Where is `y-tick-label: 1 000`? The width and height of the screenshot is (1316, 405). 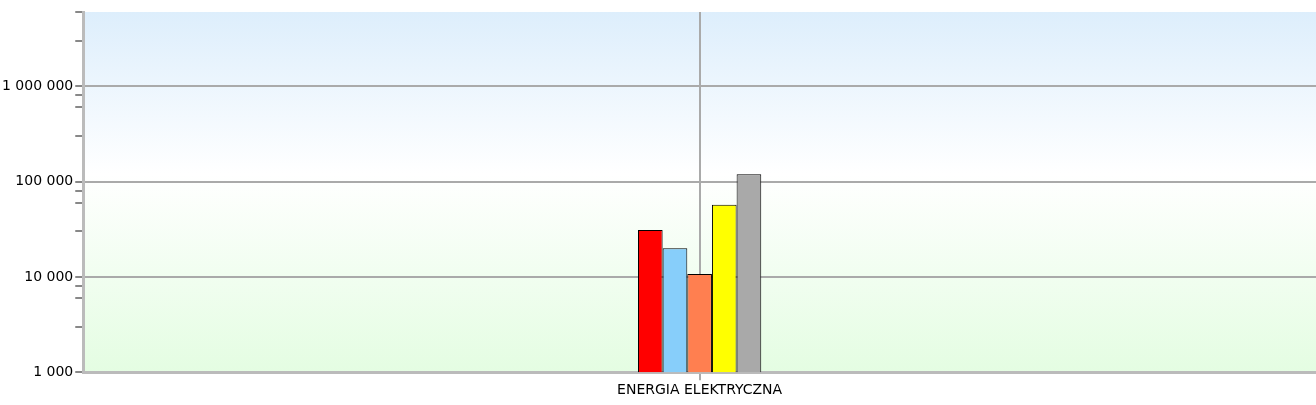 y-tick-label: 1 000 is located at coordinates (53, 370).